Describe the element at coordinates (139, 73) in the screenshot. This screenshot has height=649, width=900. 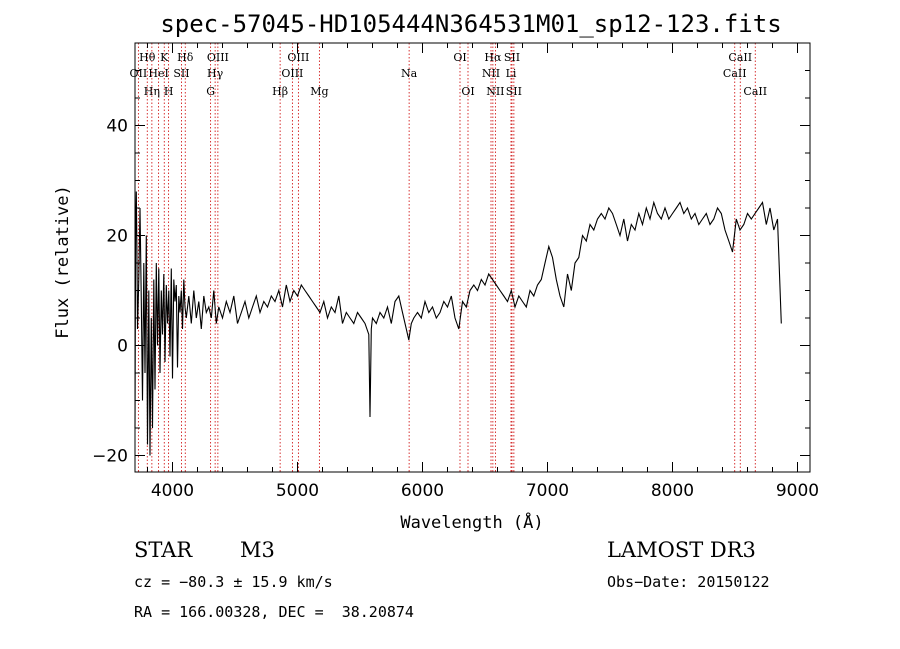
I see `emission-line-label: OII` at that location.